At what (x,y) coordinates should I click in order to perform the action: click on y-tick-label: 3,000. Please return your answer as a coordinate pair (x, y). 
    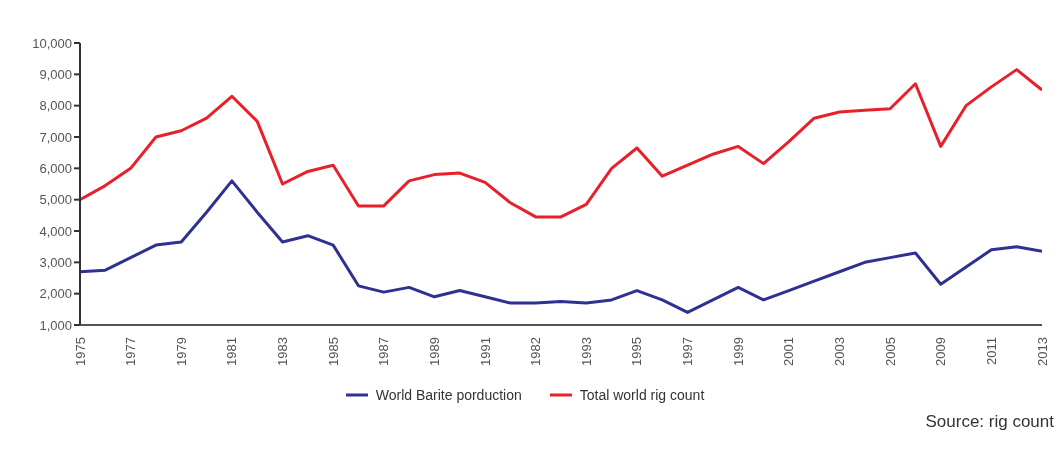
    Looking at the image, I should click on (55, 262).